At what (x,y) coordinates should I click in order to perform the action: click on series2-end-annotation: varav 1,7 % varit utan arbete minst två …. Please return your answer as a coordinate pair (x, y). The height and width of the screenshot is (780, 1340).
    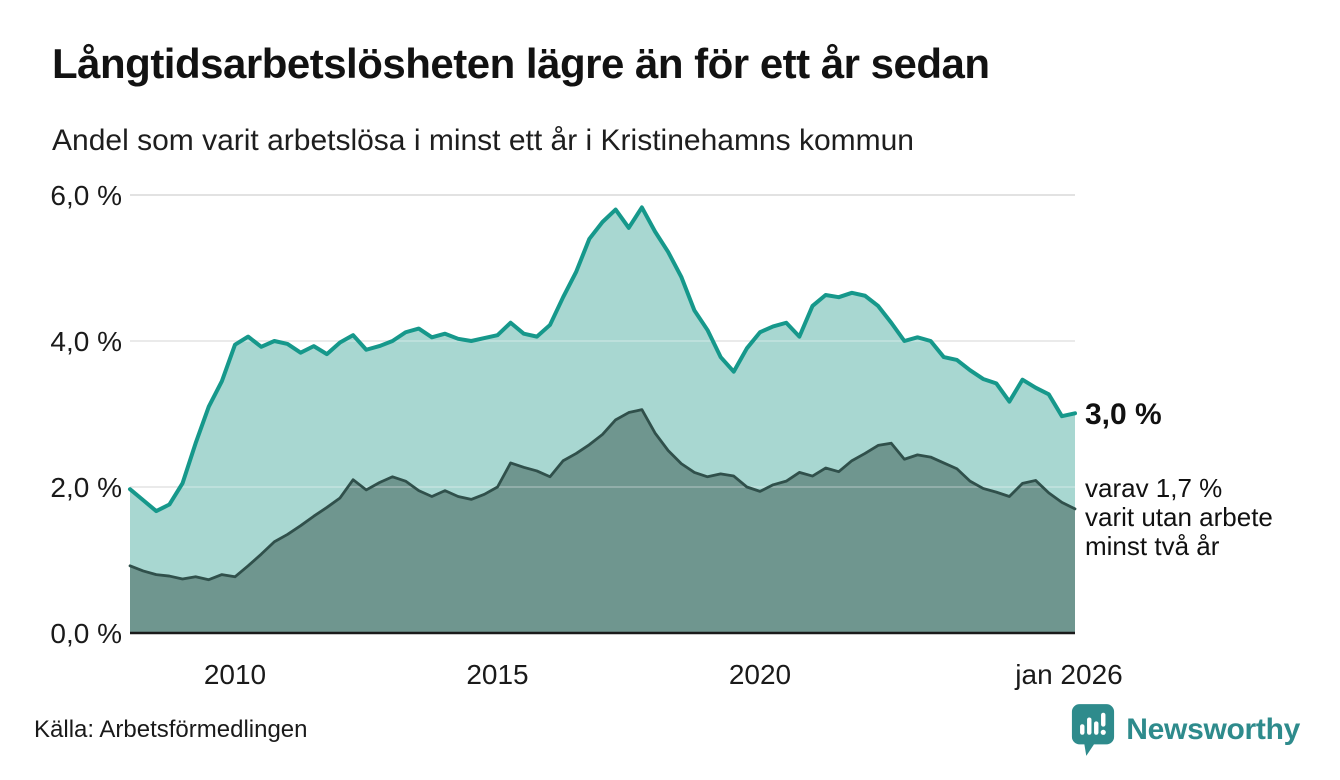
    Looking at the image, I should click on (1179, 517).